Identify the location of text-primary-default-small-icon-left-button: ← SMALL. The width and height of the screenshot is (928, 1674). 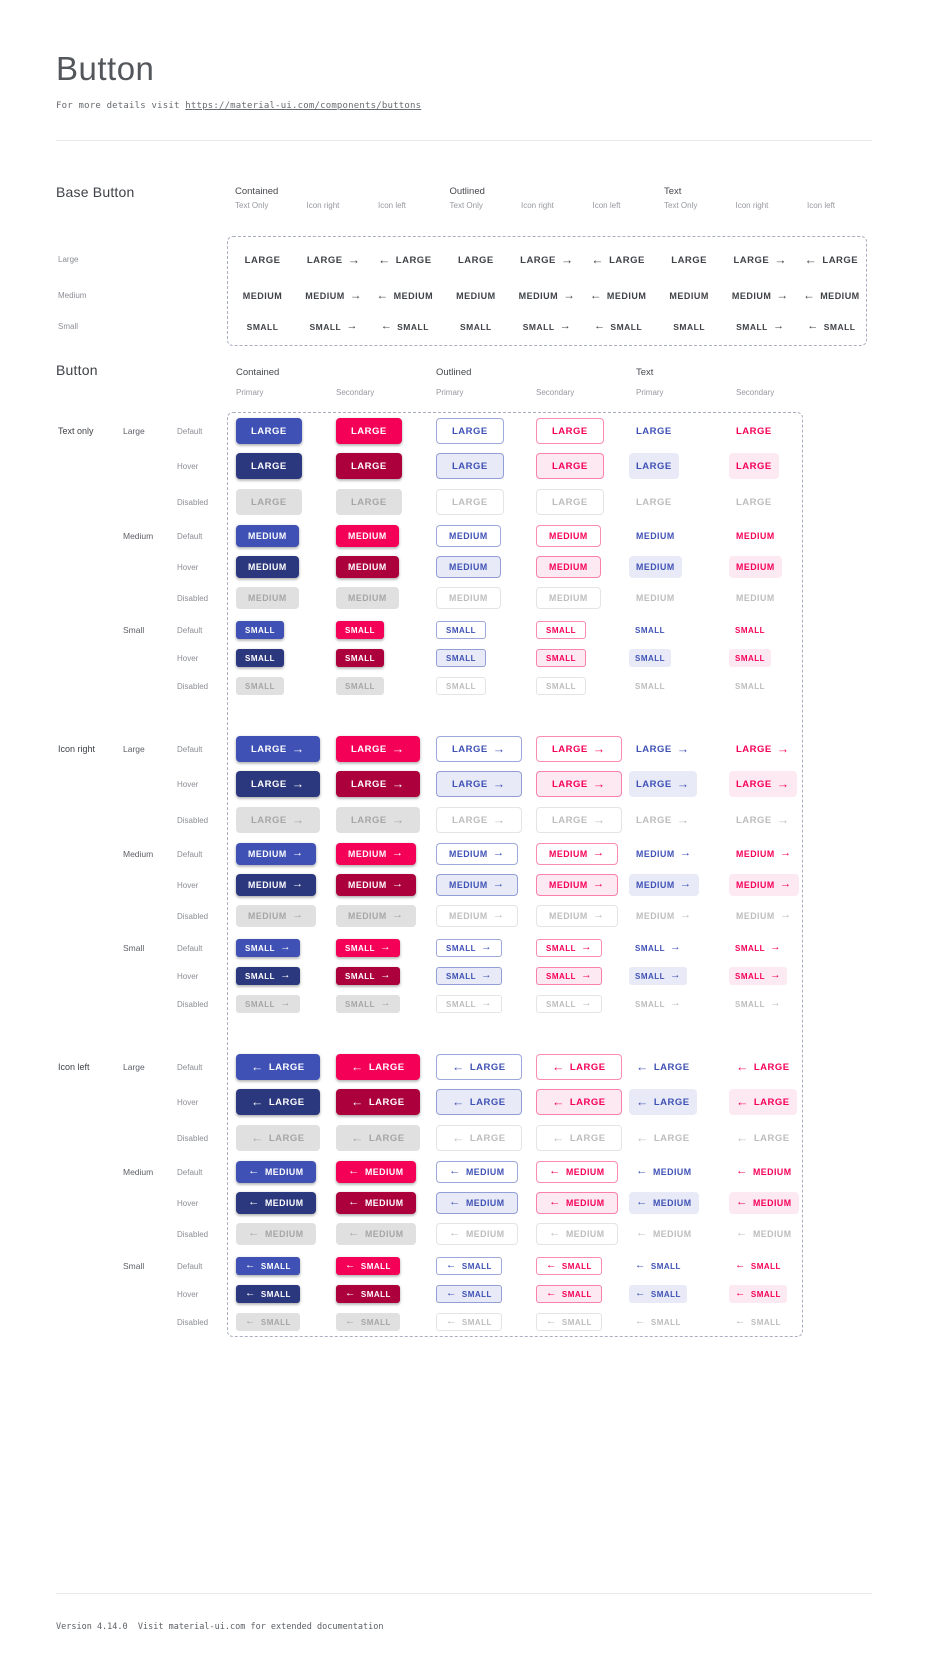
(658, 1266).